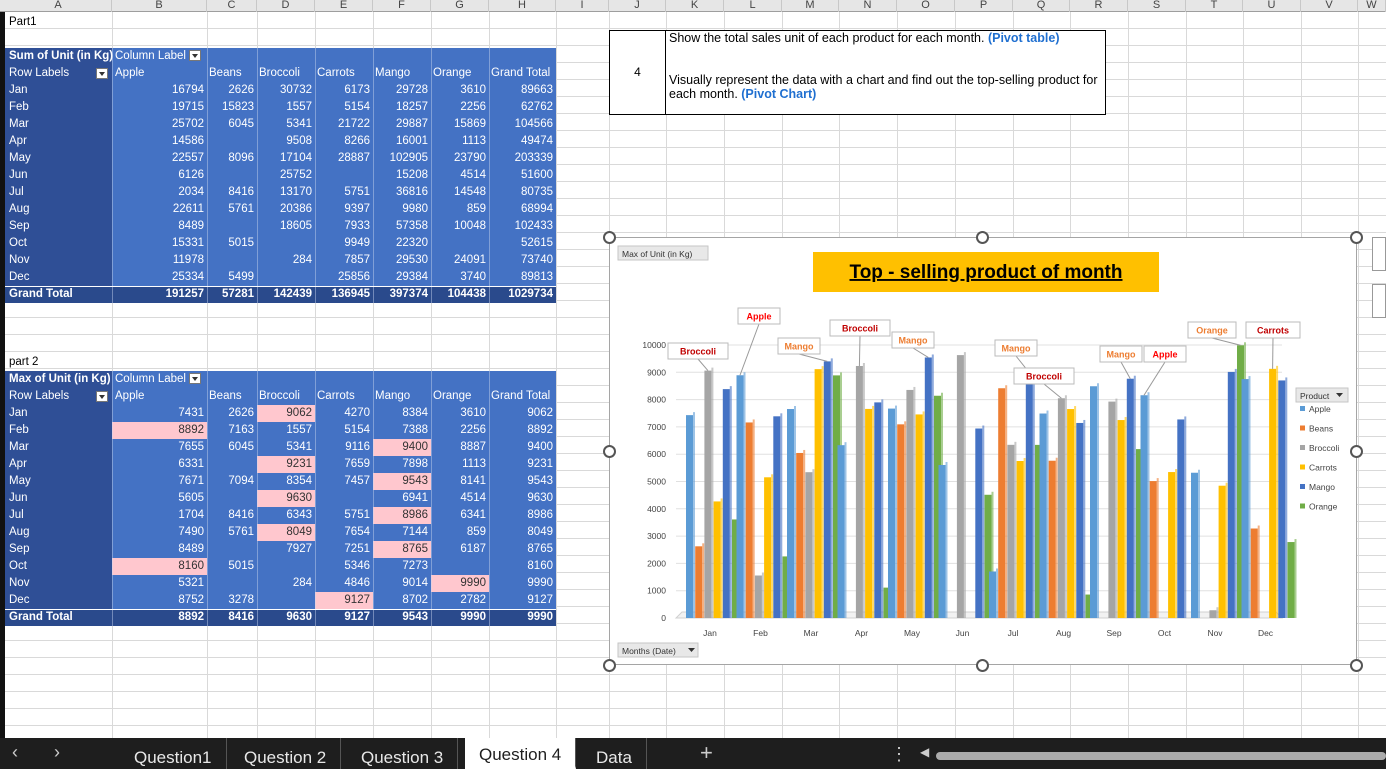 This screenshot has width=1386, height=778. I want to click on resize-handle-bl, so click(609, 665).